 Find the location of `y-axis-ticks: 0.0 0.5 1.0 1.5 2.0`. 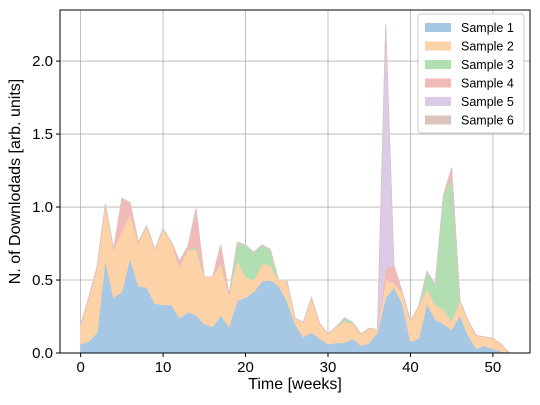

y-axis-ticks: 0.0 0.5 1.0 1.5 2.0 is located at coordinates (46, 207).